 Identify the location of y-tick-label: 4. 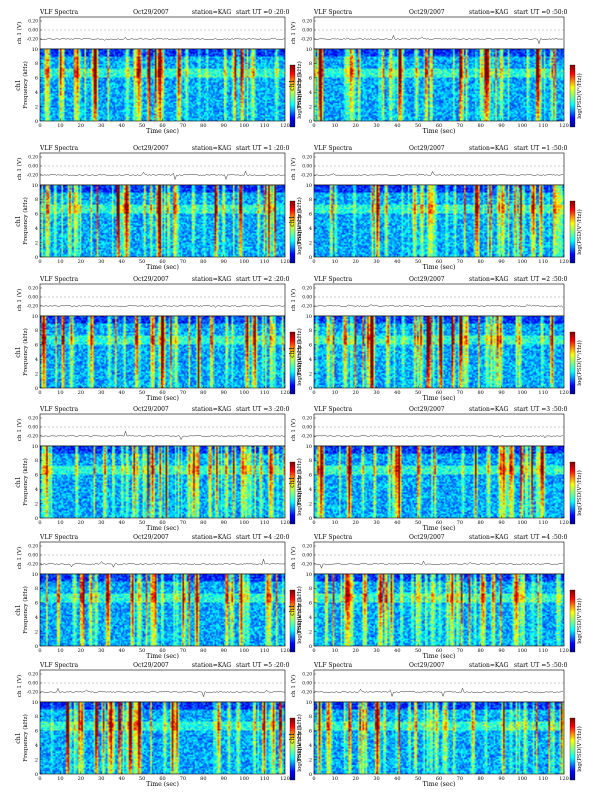
(310, 490).